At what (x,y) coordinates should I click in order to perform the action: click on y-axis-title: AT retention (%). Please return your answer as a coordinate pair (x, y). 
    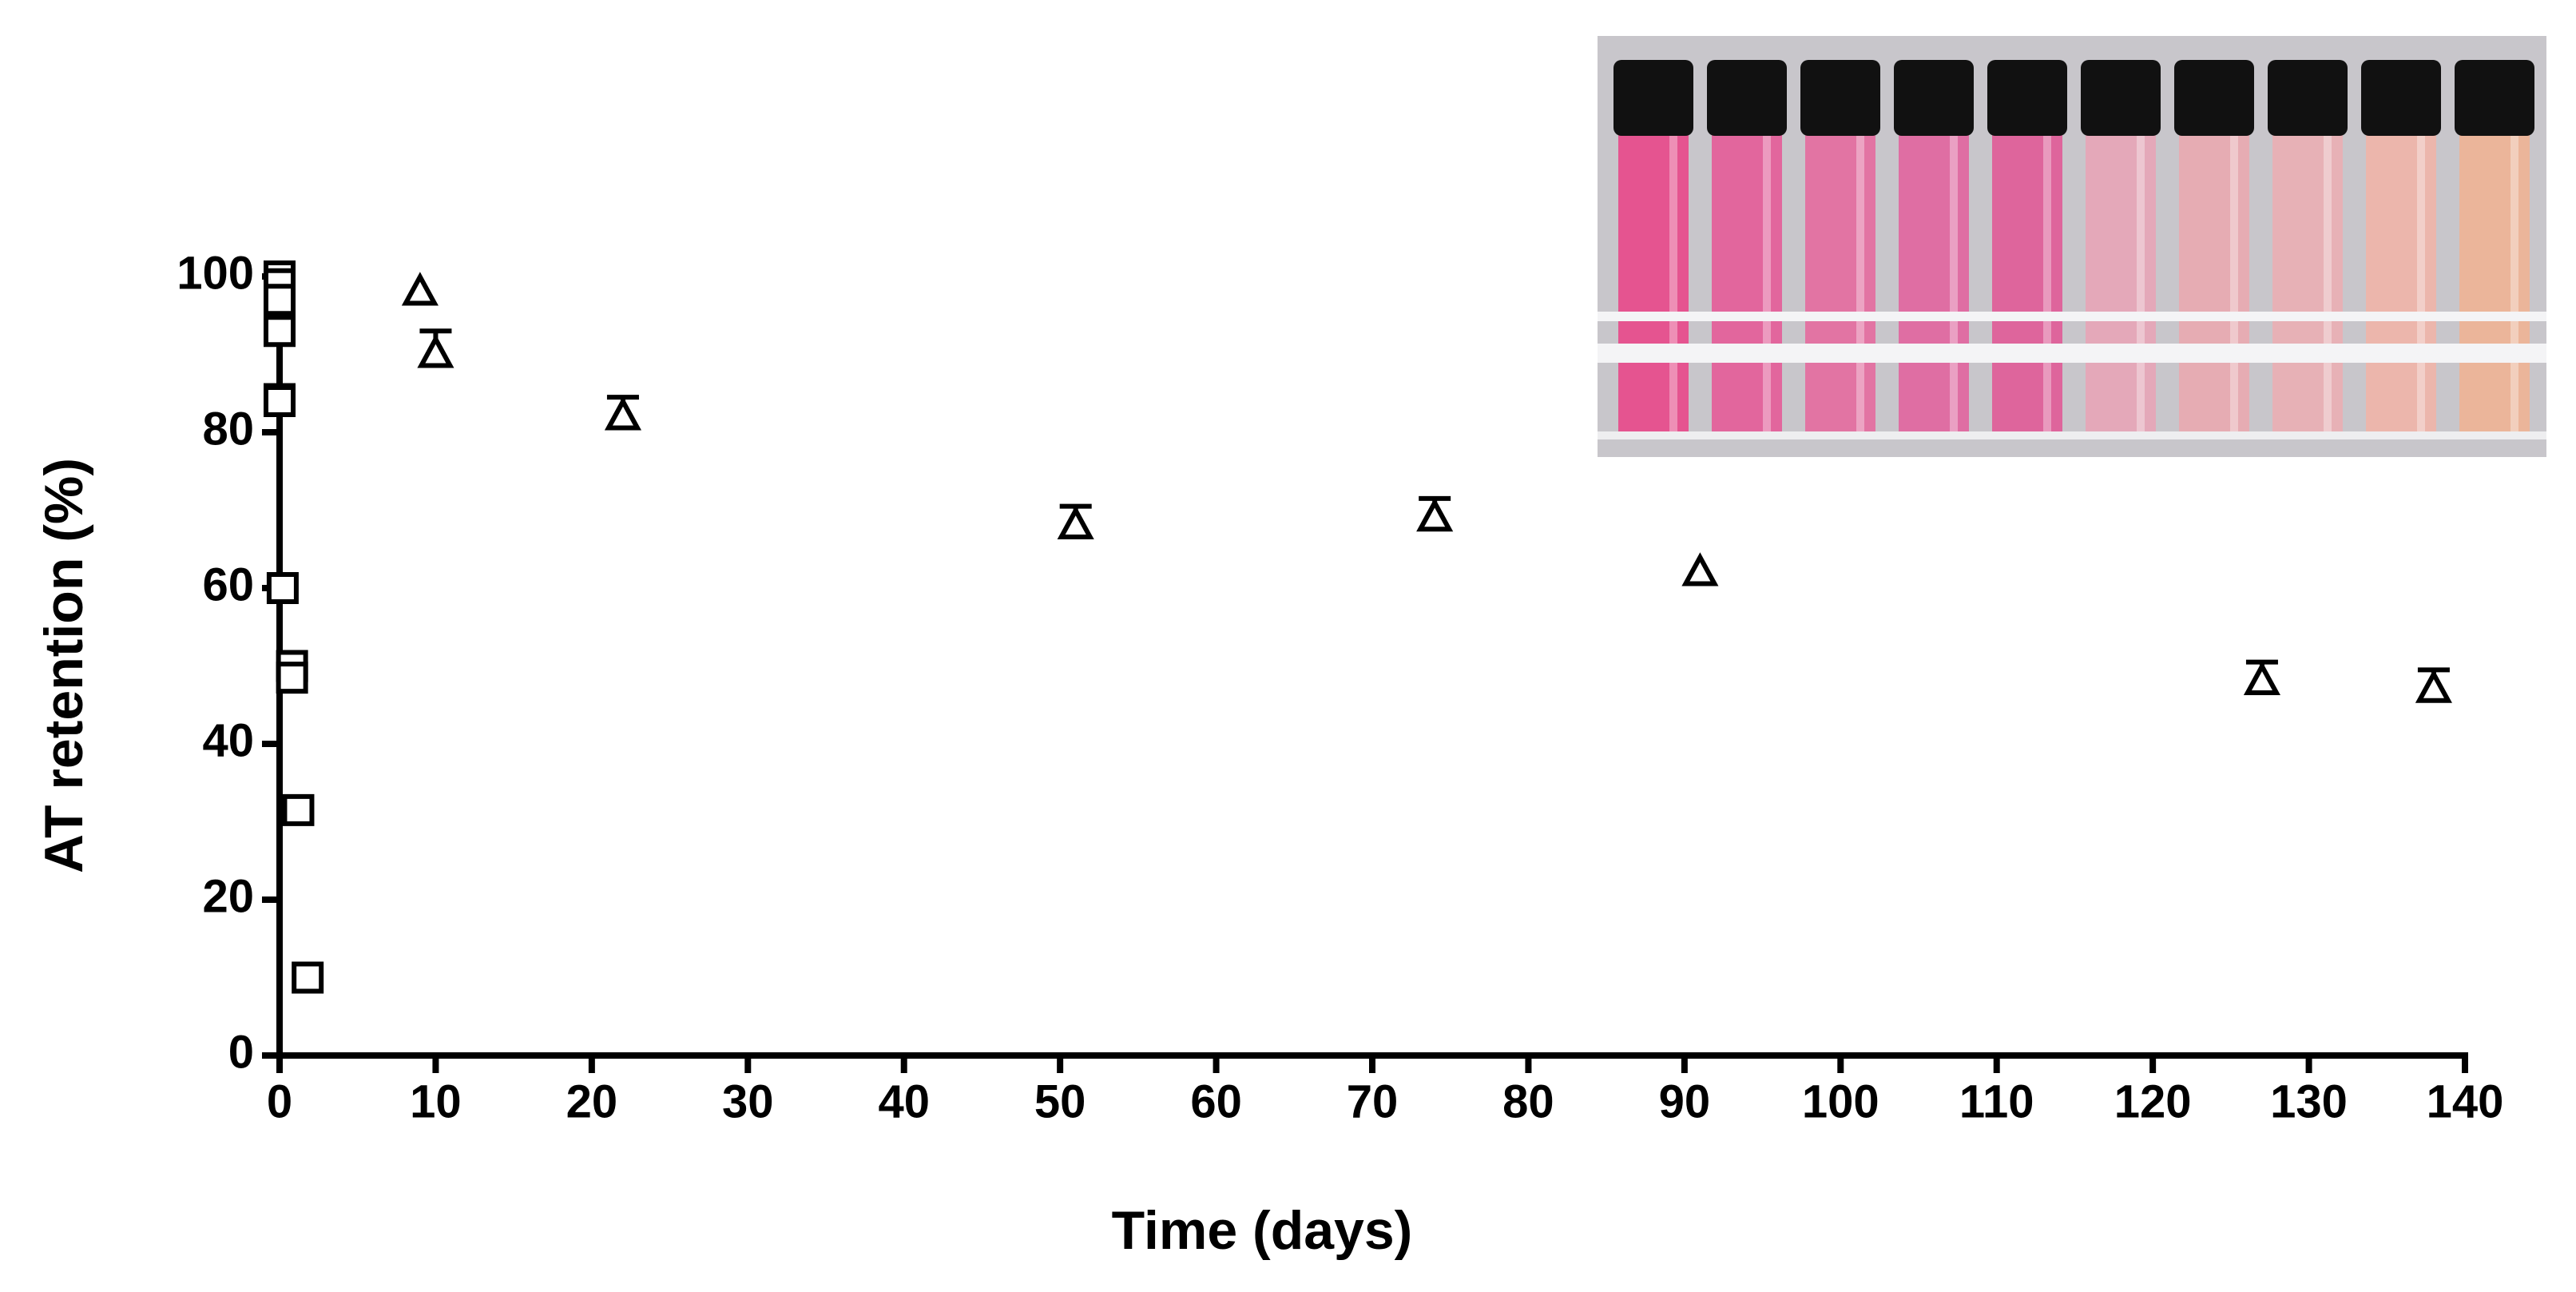
    Looking at the image, I should click on (64, 666).